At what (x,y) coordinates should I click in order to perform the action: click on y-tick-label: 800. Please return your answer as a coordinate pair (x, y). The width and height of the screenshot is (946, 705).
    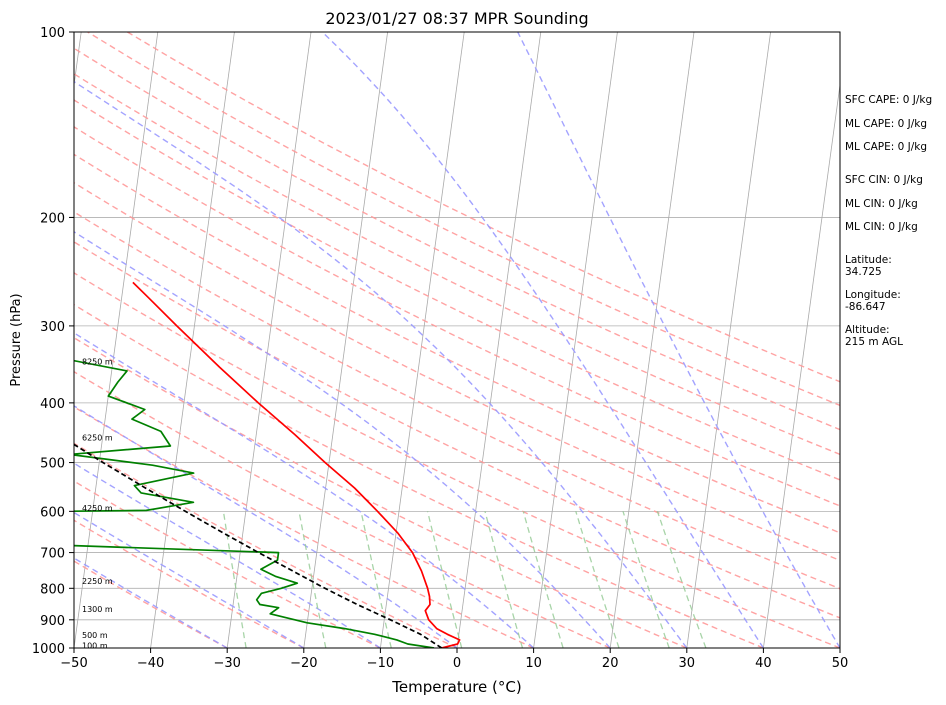
    Looking at the image, I should click on (52, 589).